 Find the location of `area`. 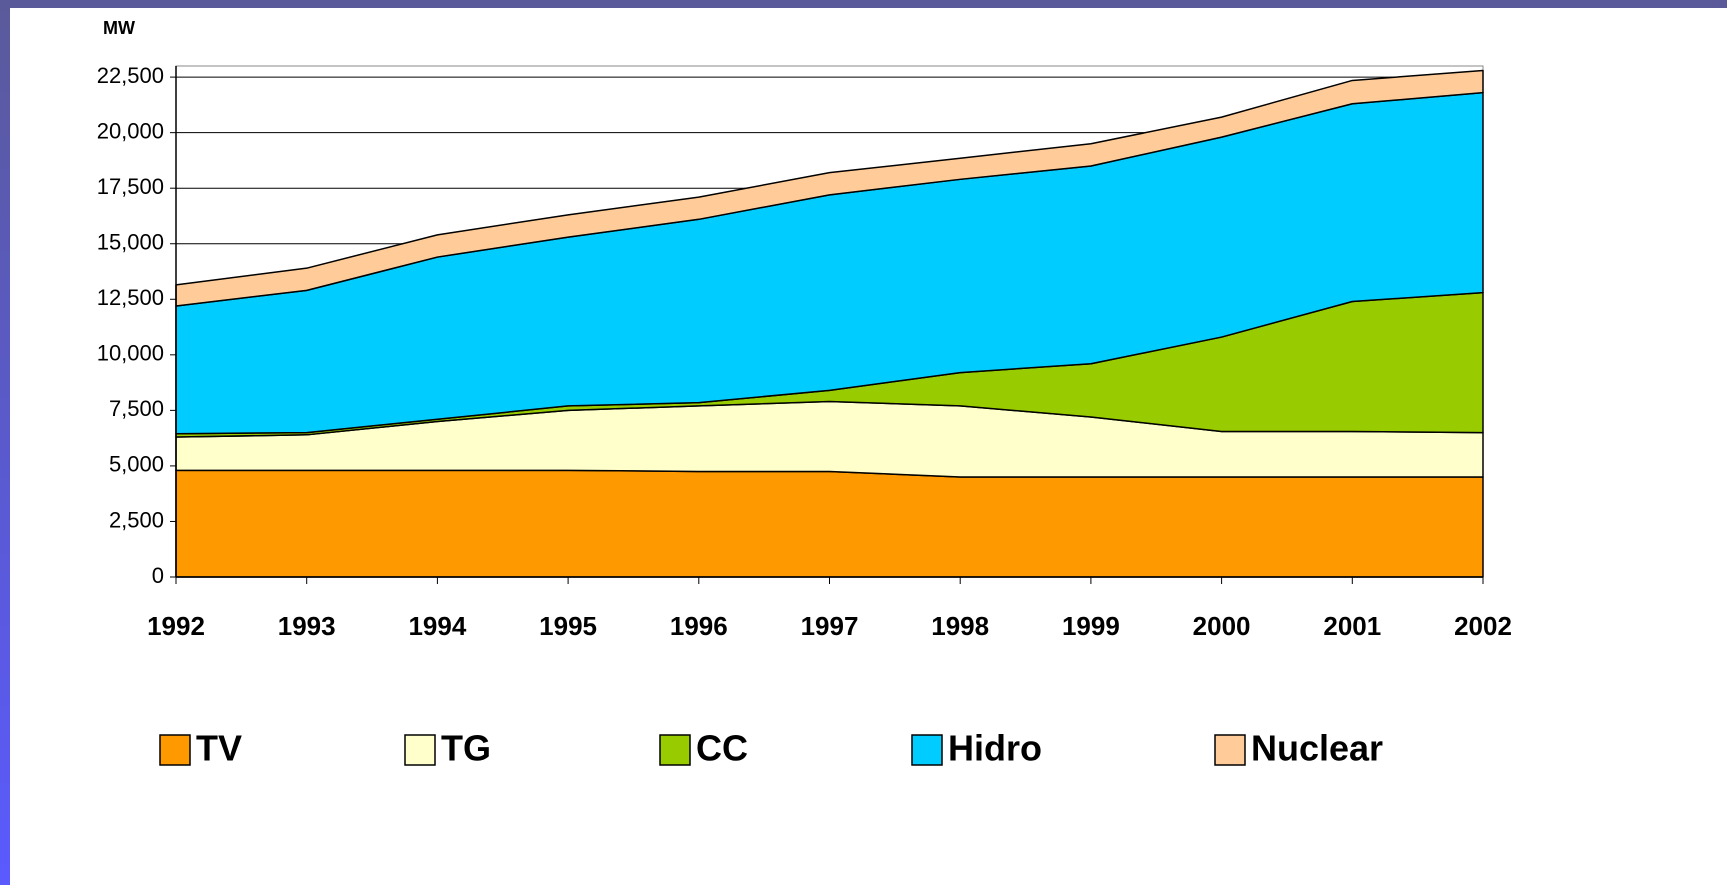

area is located at coordinates (829, 523).